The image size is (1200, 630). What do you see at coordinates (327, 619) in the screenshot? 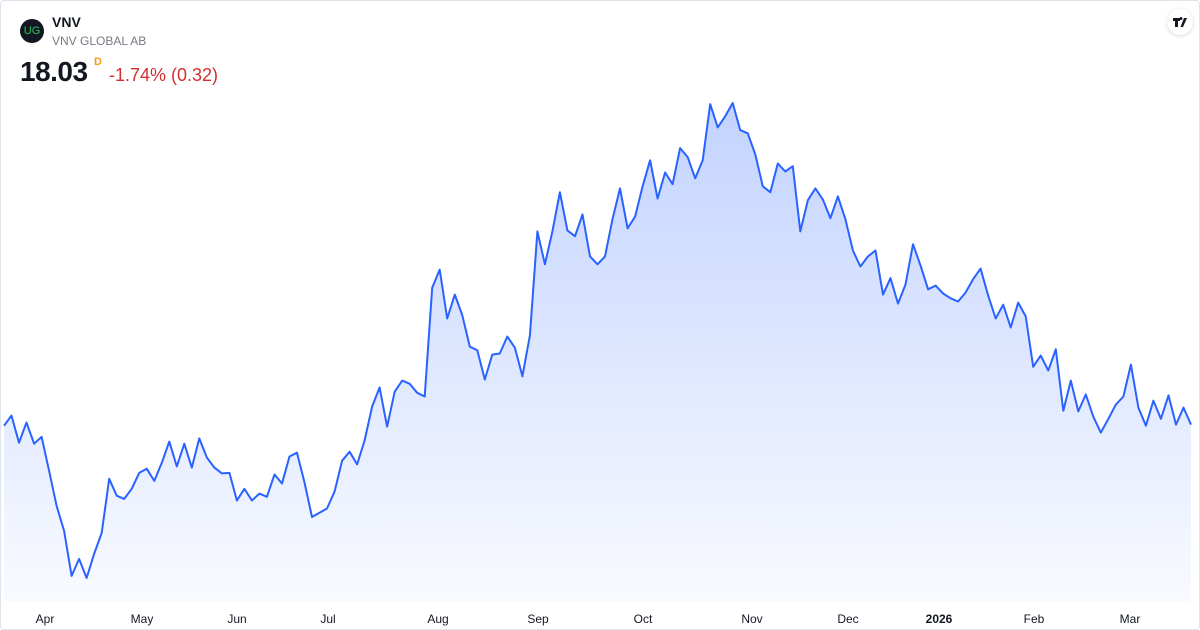
I see `x-axis-label: Jul` at bounding box center [327, 619].